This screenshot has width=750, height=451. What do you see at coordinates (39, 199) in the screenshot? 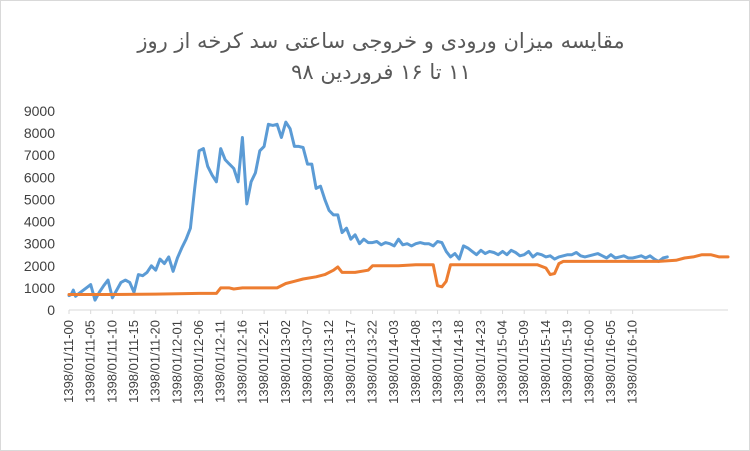
I see `y-tick-label: 5000` at bounding box center [39, 199].